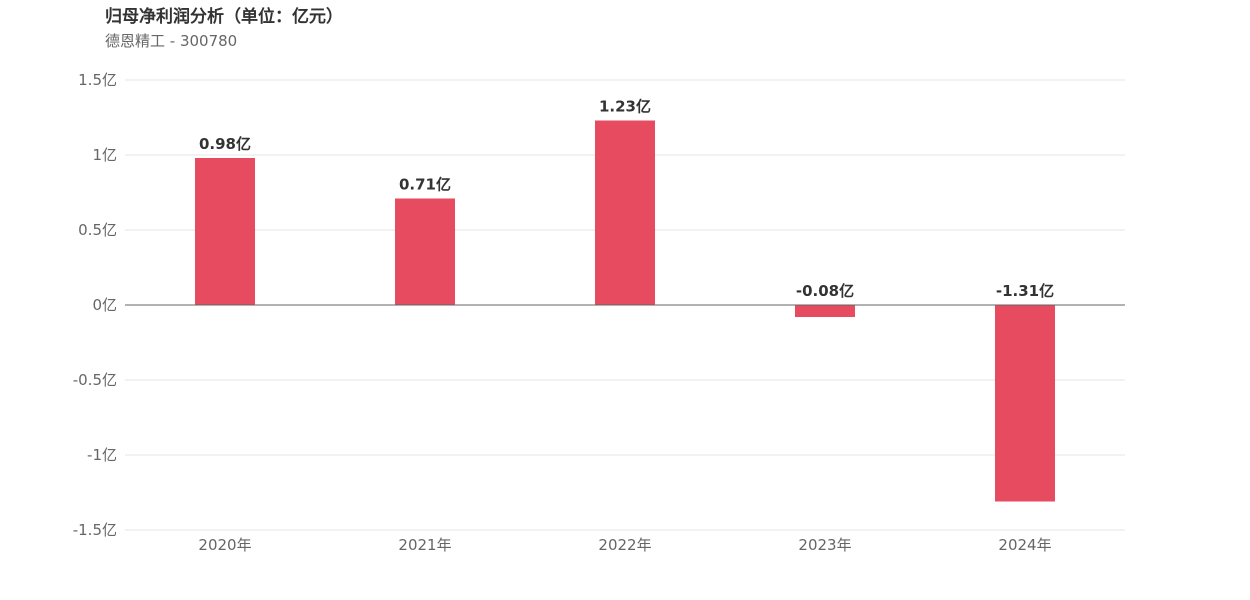  Describe the element at coordinates (104, 155) in the screenshot. I see `y-tick-label: 1亿` at that location.